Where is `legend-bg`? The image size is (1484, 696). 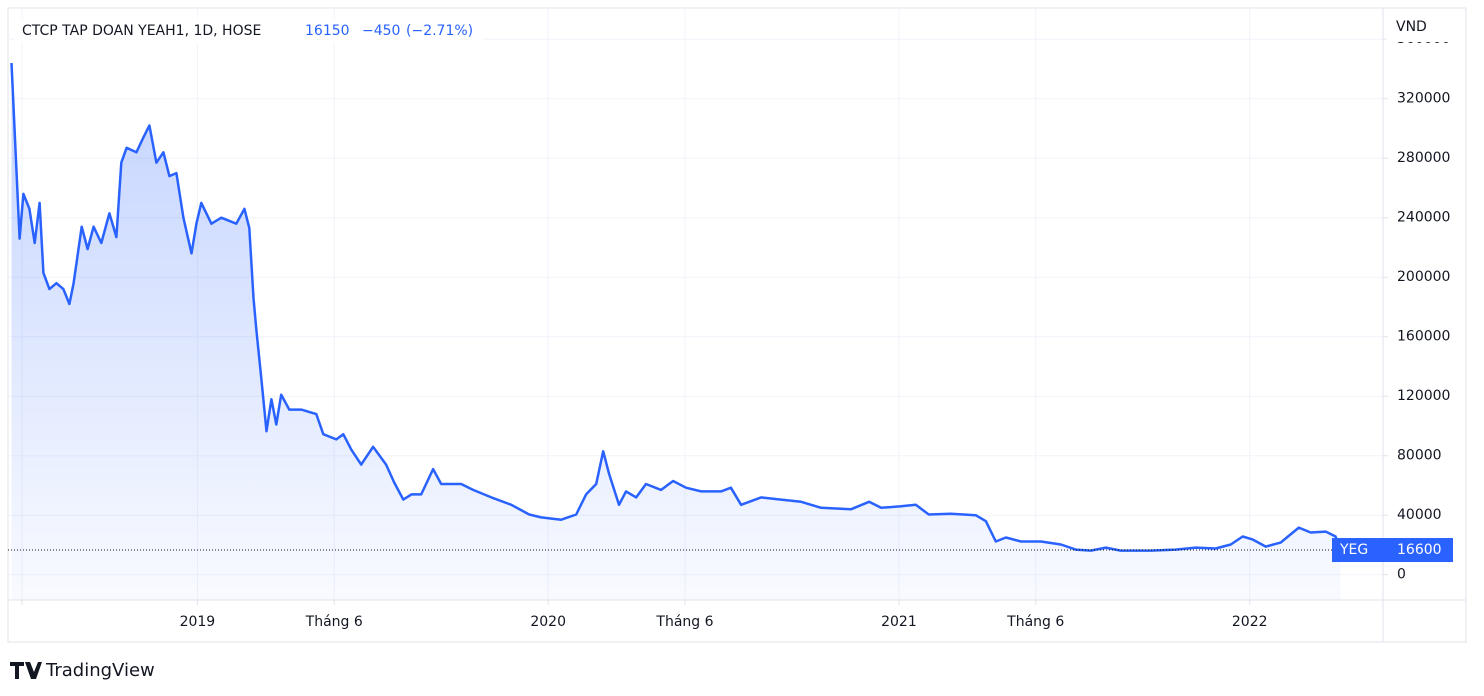 legend-bg is located at coordinates (249, 31).